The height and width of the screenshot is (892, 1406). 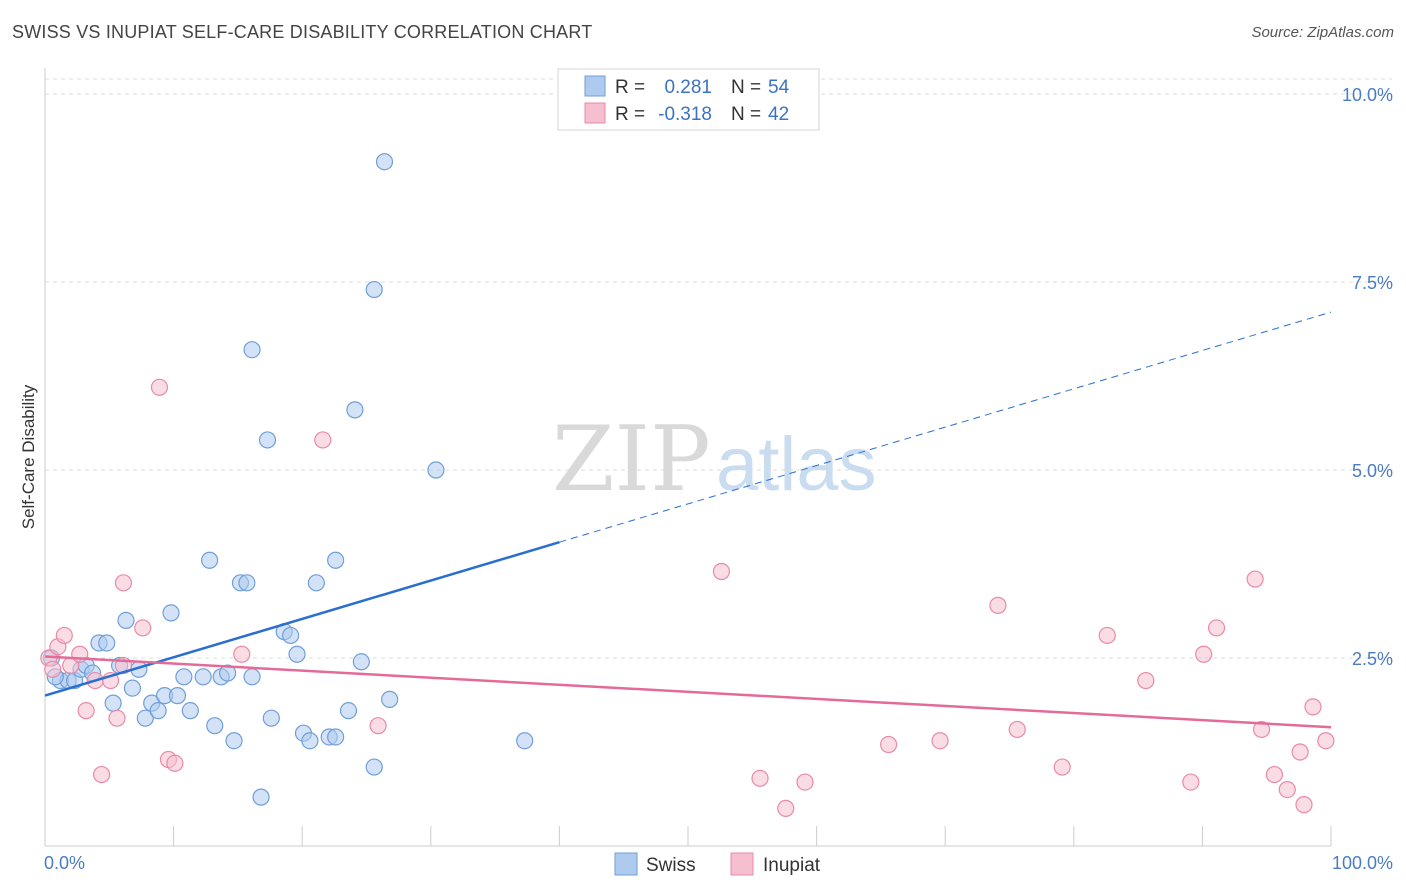 I want to click on y-tick-label-2: 7.5%, so click(x=1372, y=283).